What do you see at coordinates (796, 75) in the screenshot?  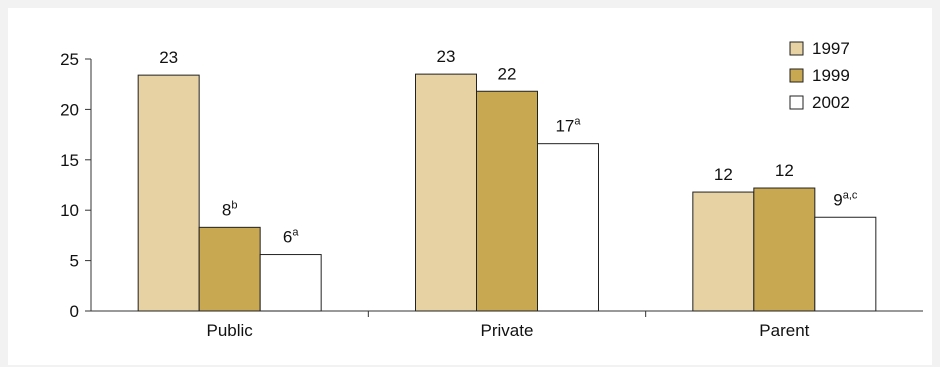 I see `legend-swatch-1999` at bounding box center [796, 75].